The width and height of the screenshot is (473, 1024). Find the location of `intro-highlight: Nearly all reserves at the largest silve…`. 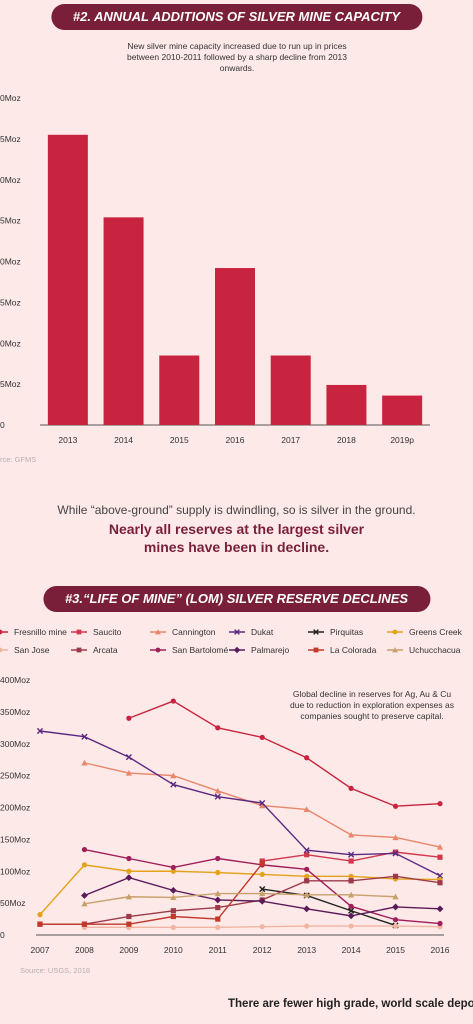

intro-highlight: Nearly all reserves at the largest silve… is located at coordinates (236, 538).